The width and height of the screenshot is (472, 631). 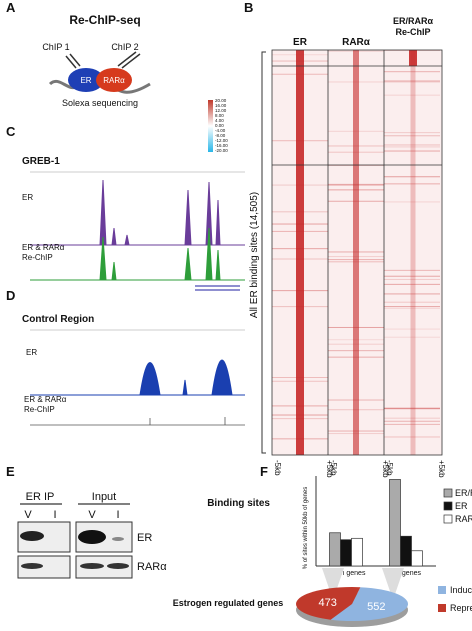 I want to click on pie-chart: 552 Induced genes 473 Repressed genes, so click(x=383, y=606).